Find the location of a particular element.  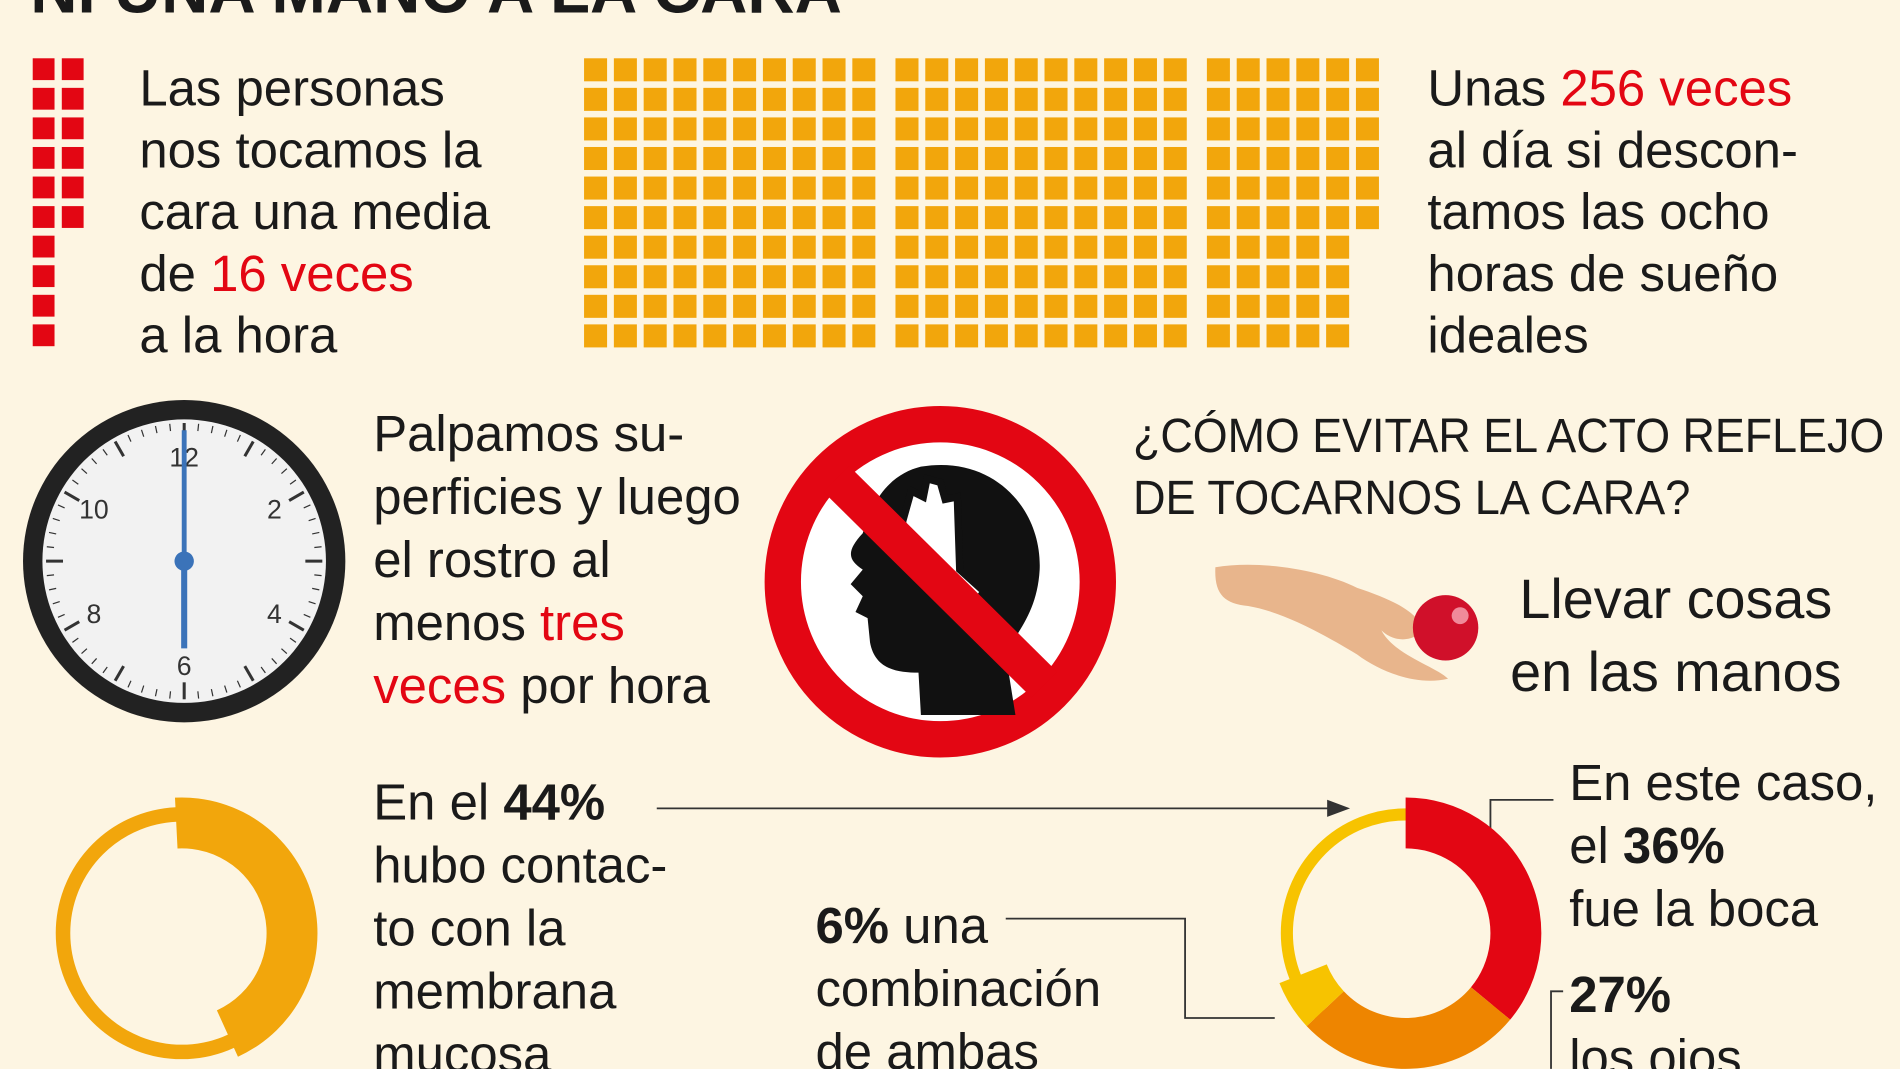

highlight: tres is located at coordinates (582, 622).